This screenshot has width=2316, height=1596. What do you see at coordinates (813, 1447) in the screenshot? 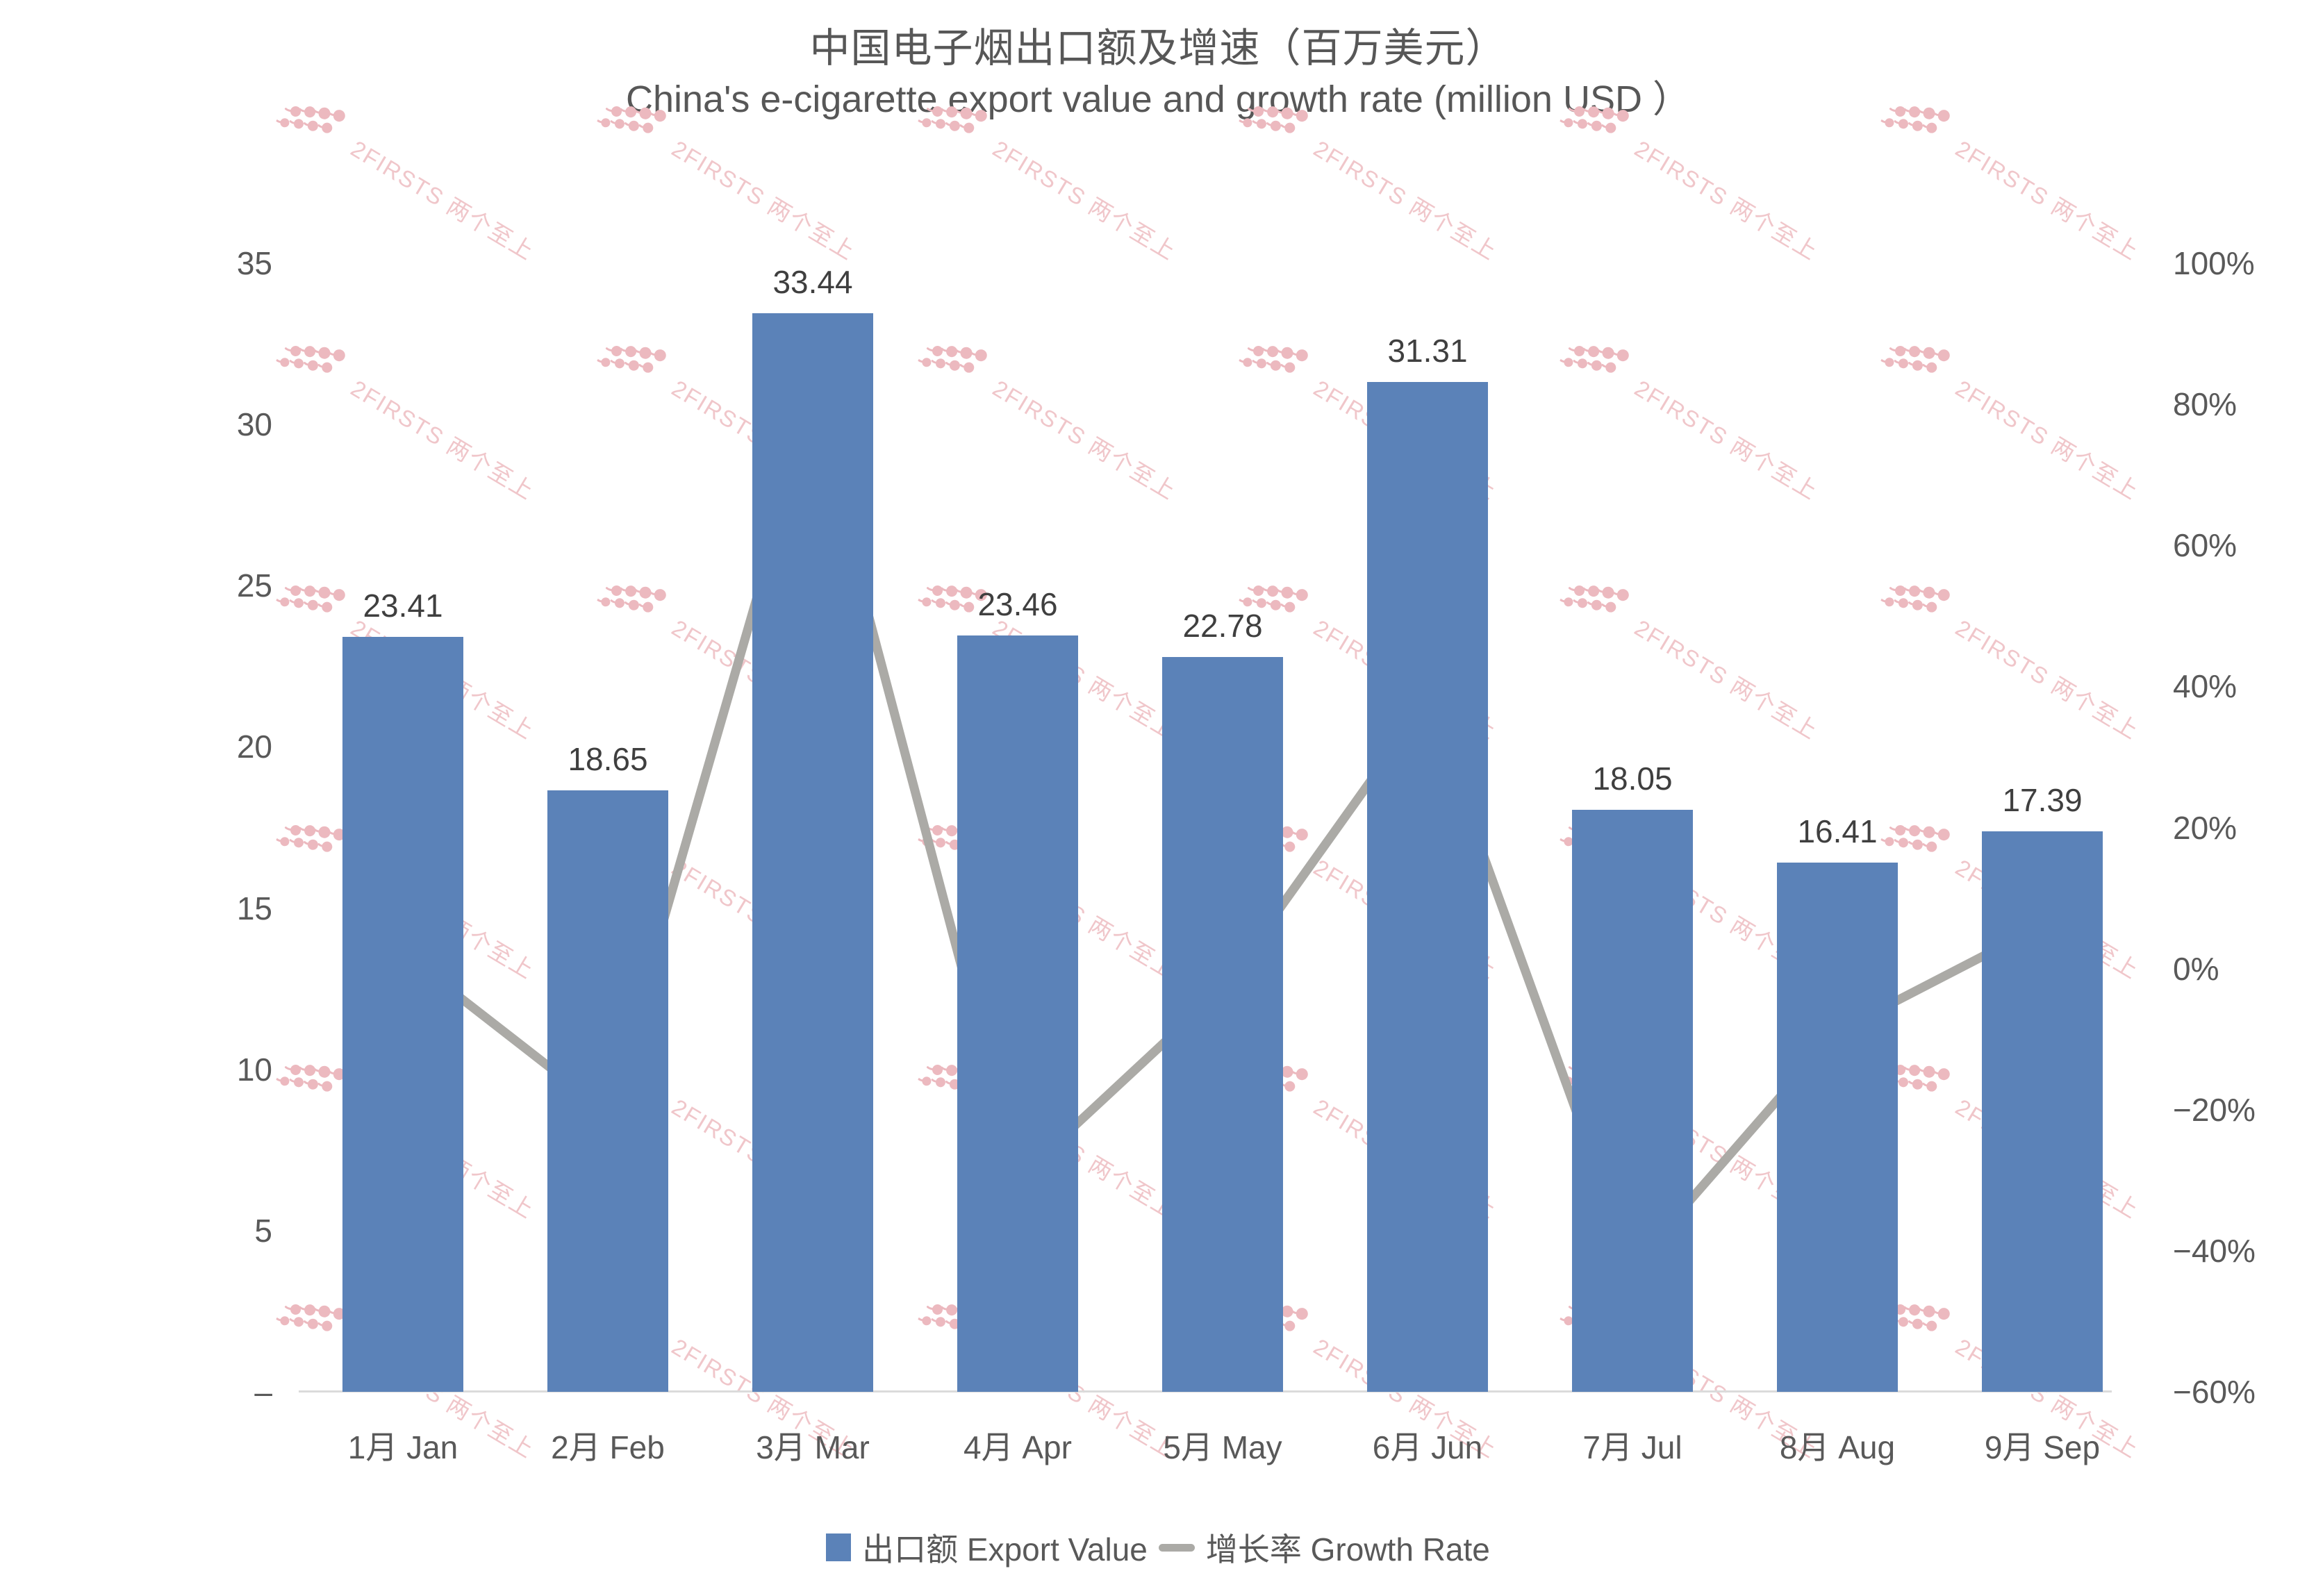
I see `x-axis-label: 3月 Mar` at bounding box center [813, 1447].